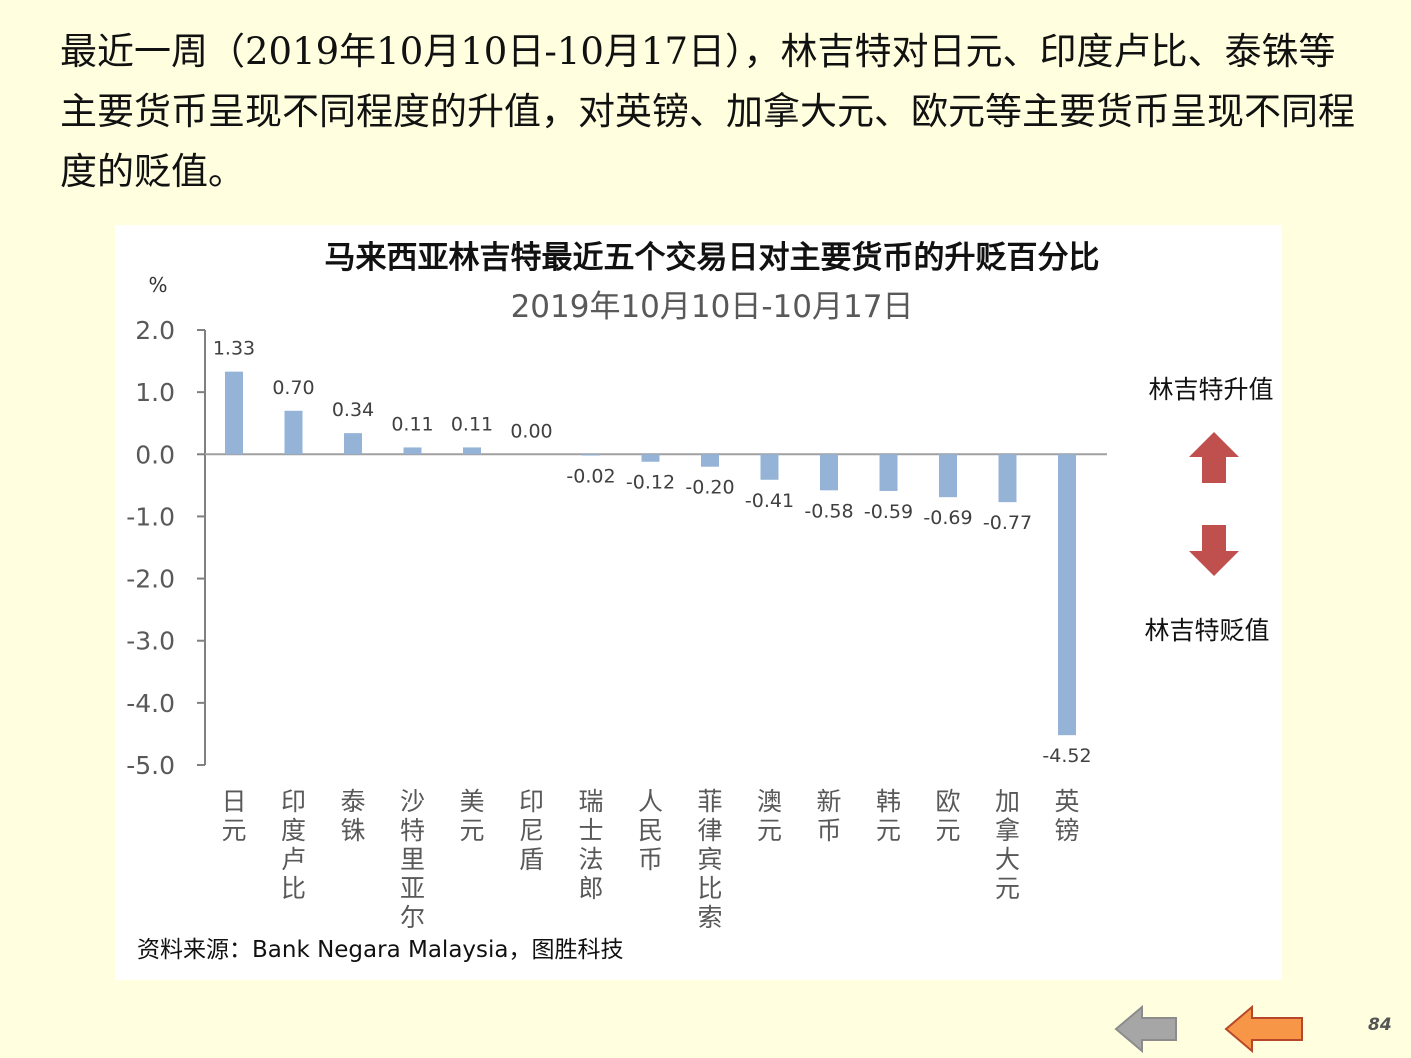 The image size is (1411, 1058). I want to click on data-label: 0.70, so click(293, 388).